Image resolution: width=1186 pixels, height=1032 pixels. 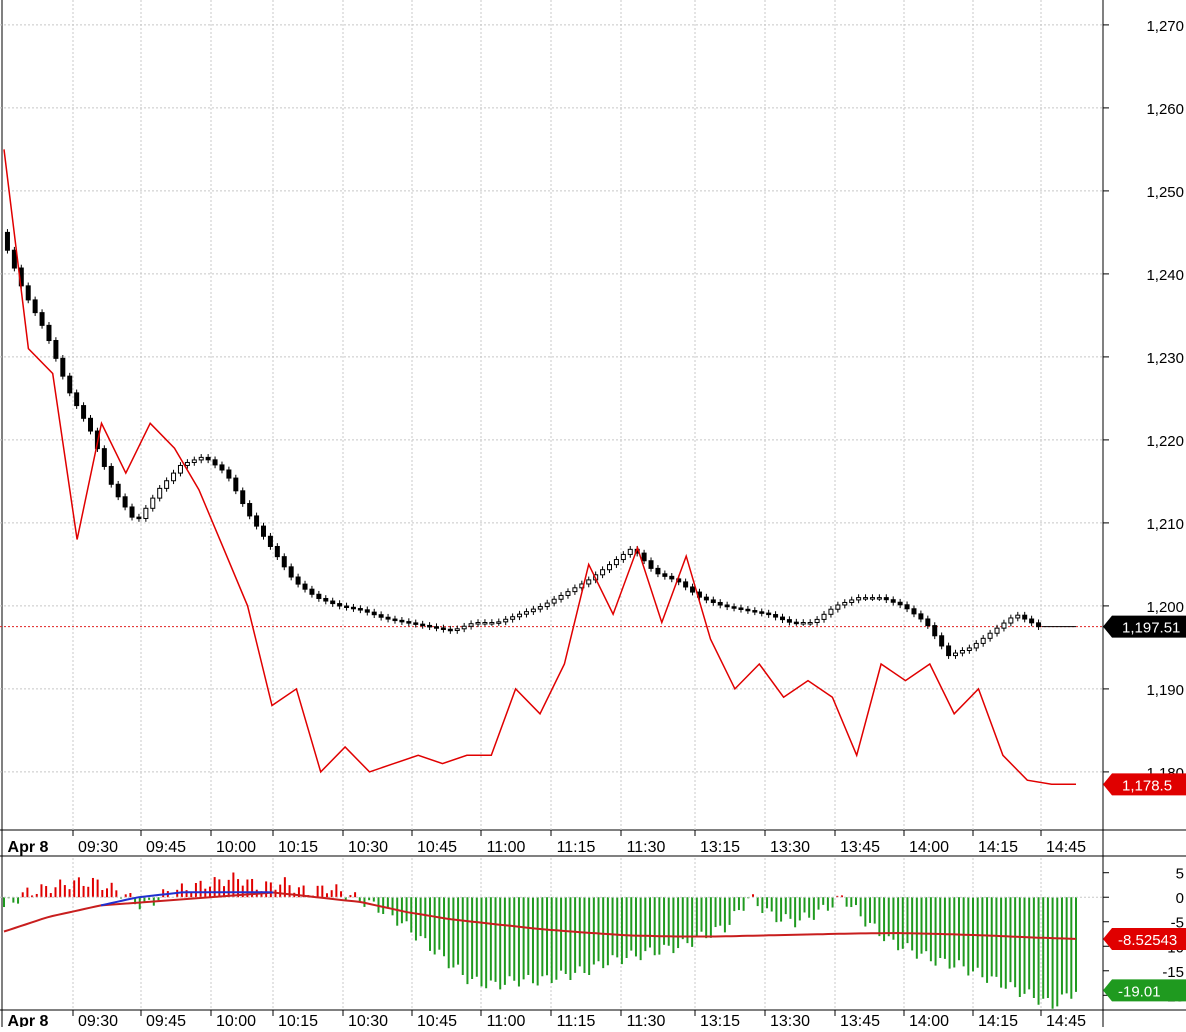 What do you see at coordinates (368, 1020) in the screenshot?
I see `sub-x-tick-label: 10:30` at bounding box center [368, 1020].